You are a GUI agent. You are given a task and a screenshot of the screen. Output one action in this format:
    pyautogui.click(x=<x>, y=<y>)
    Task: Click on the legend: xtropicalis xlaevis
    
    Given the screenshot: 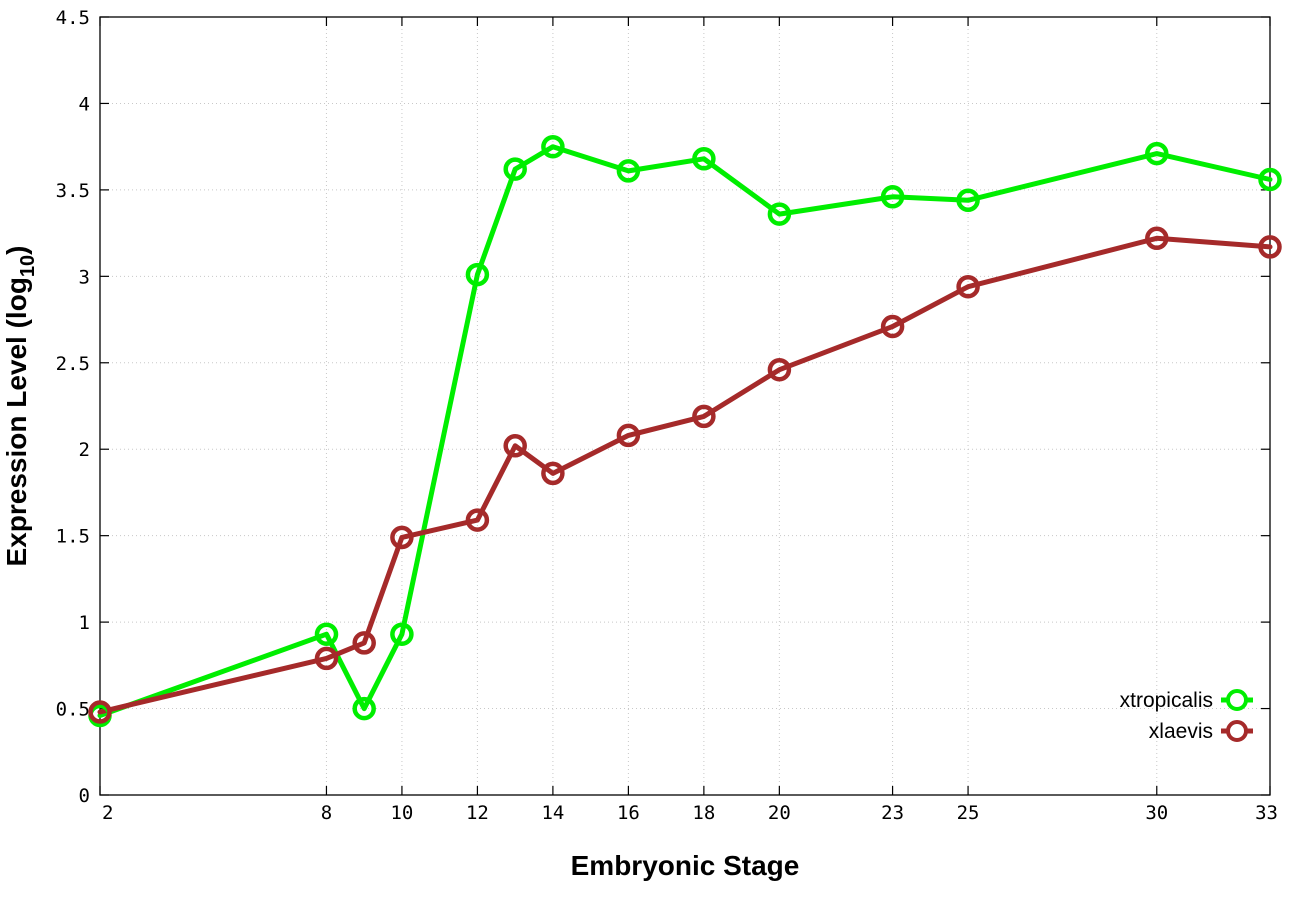 What is the action you would take?
    pyautogui.click(x=1186, y=716)
    